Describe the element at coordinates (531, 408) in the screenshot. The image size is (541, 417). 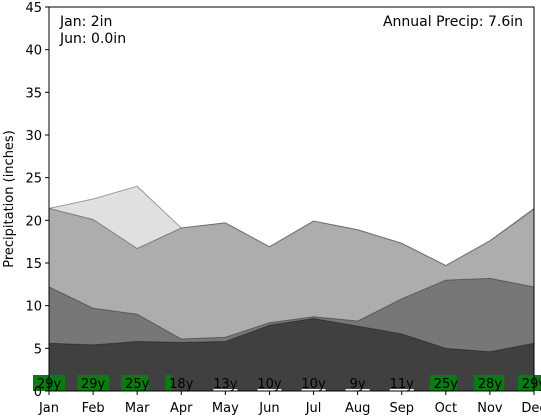
I see `x-tick-label: Dec` at that location.